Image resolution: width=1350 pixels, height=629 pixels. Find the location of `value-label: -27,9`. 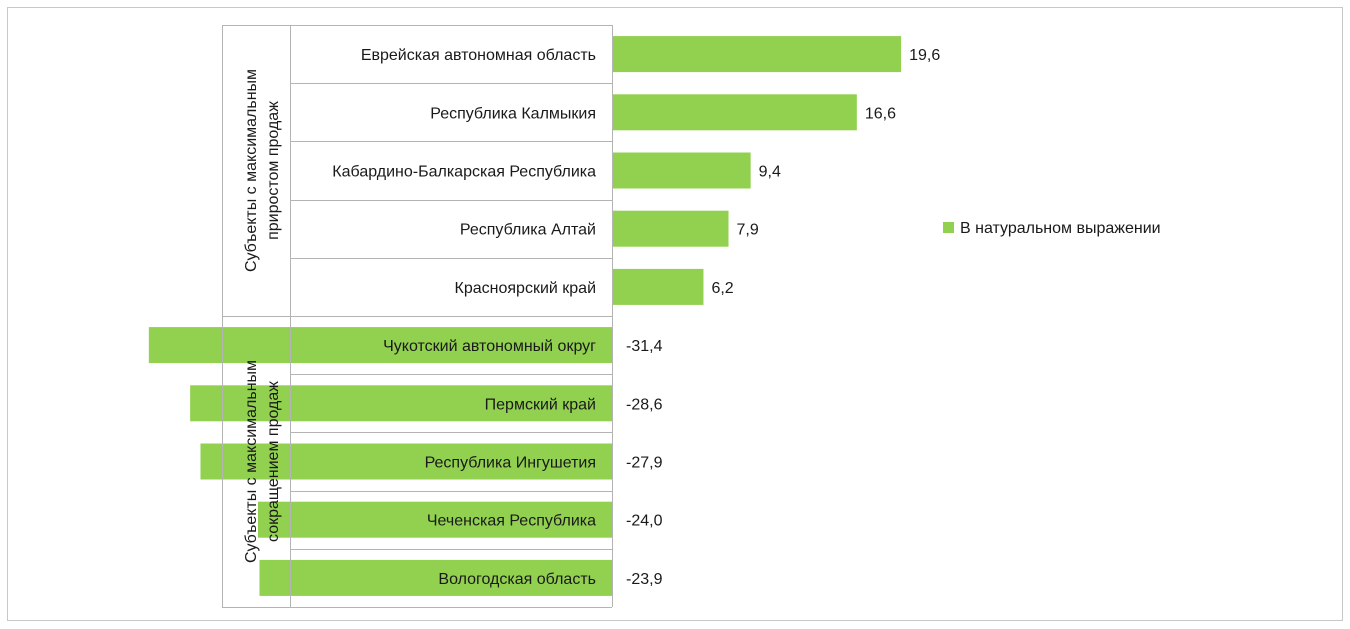

value-label: -27,9 is located at coordinates (644, 463).